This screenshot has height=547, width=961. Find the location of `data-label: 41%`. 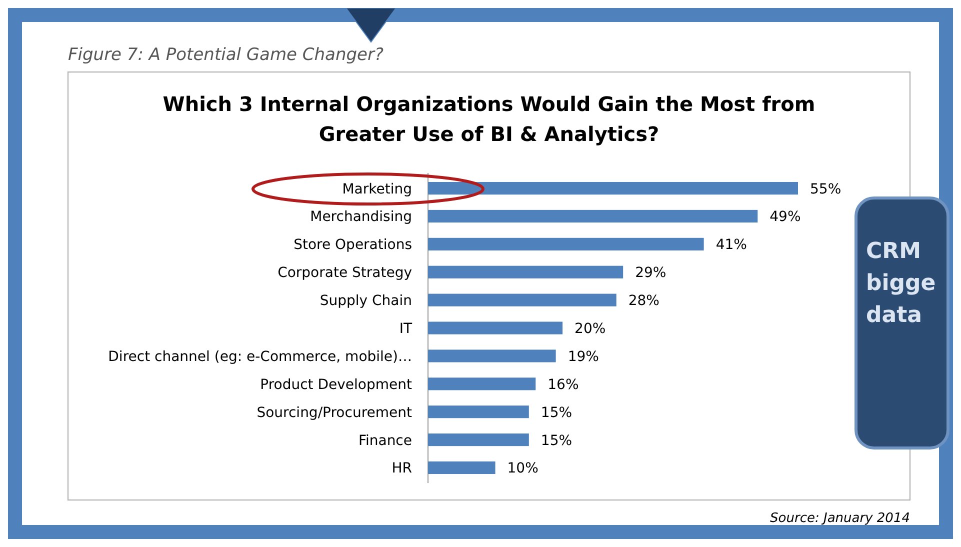

data-label: 41% is located at coordinates (731, 245).